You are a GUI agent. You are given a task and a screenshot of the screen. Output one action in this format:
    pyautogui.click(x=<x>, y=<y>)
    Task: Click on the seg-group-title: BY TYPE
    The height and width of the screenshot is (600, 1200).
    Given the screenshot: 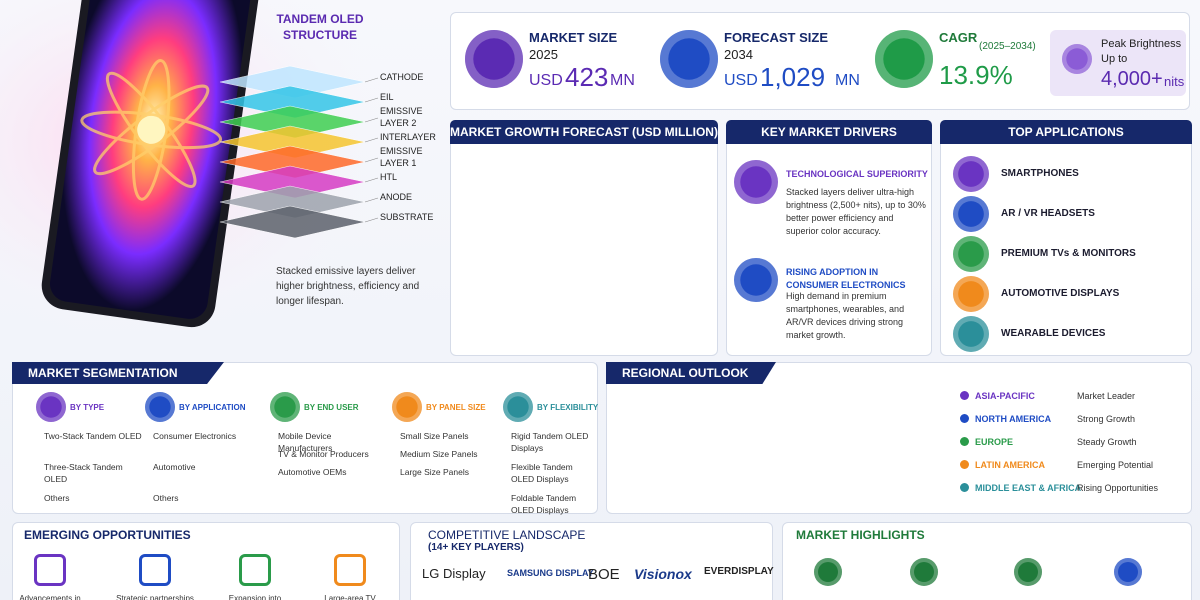 What is the action you would take?
    pyautogui.click(x=87, y=407)
    